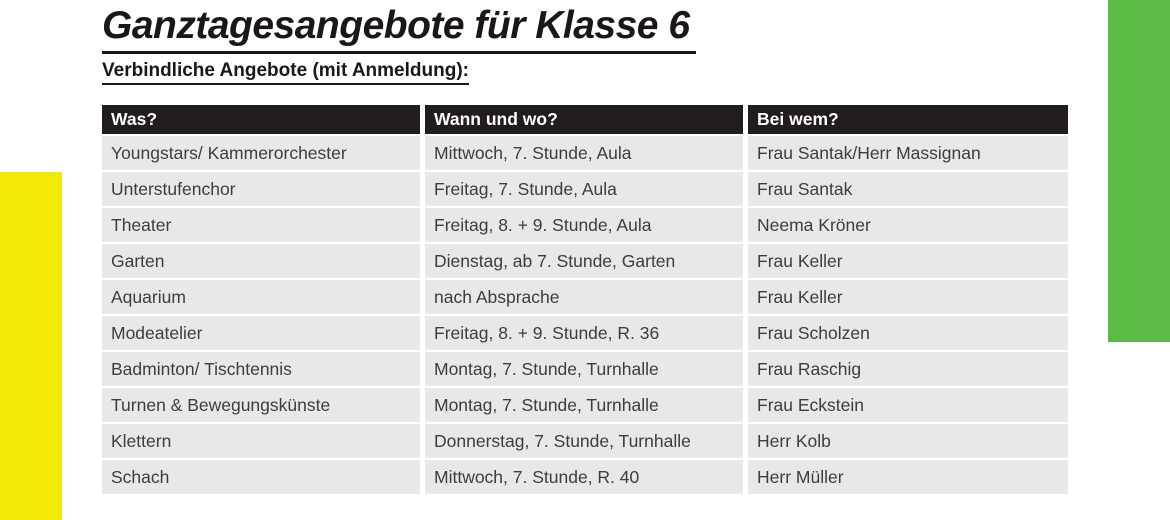 This screenshot has height=520, width=1170. Describe the element at coordinates (908, 477) in the screenshot. I see `table-cell: Herr Müller` at that location.